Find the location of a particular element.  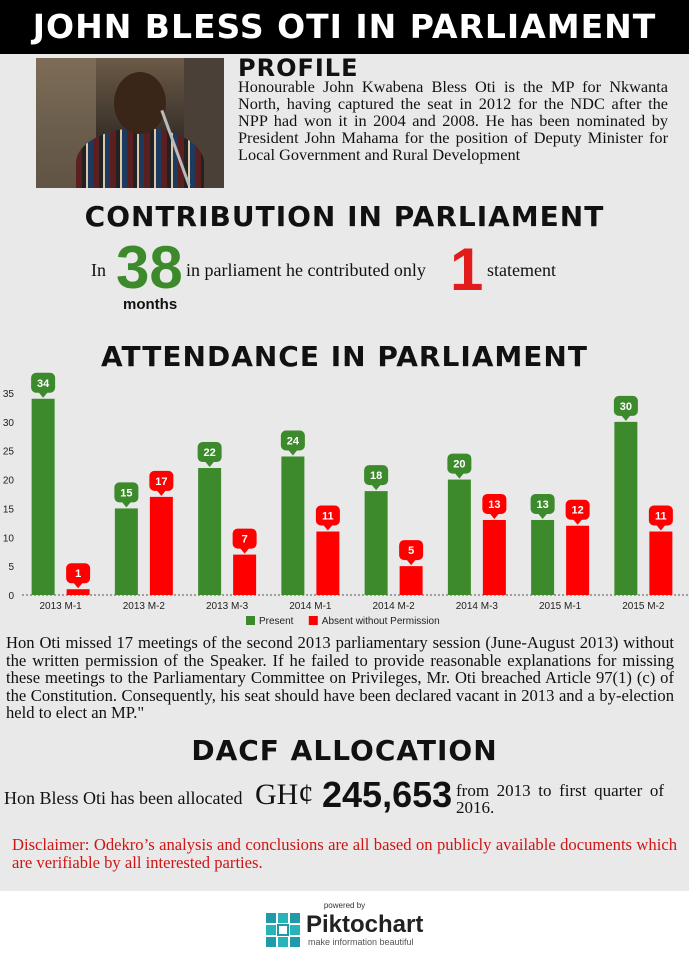

data-label: 18 is located at coordinates (376, 476).